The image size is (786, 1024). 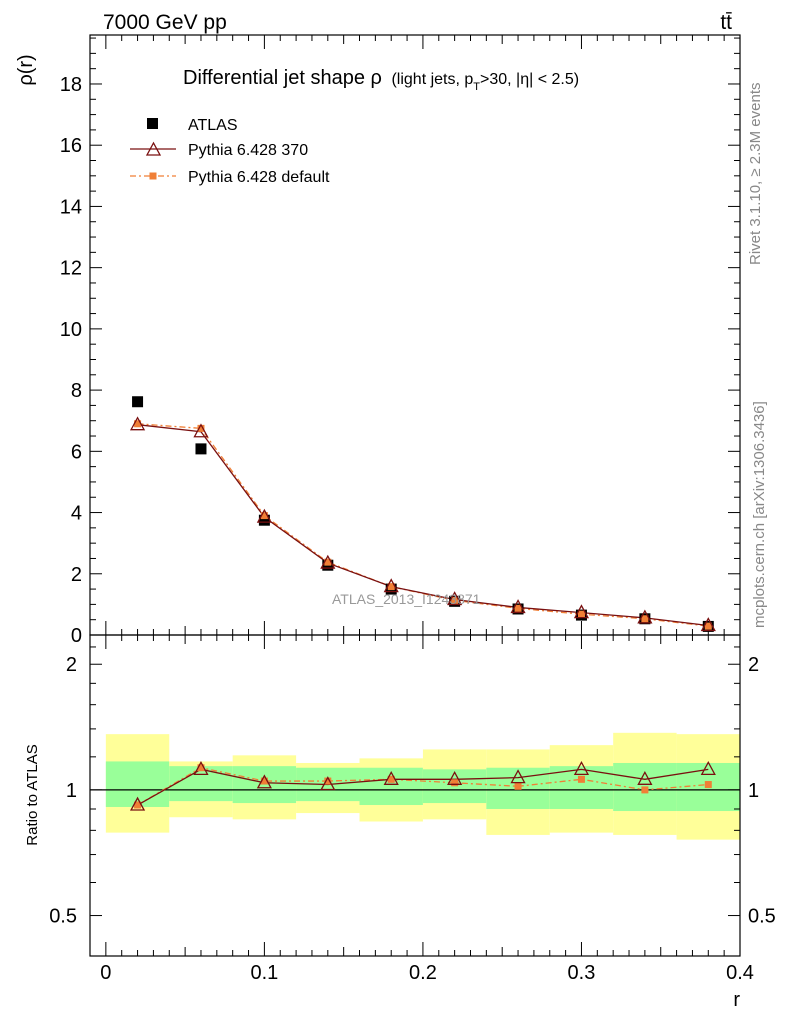 I want to click on legend-atlas-marker, so click(x=152, y=123).